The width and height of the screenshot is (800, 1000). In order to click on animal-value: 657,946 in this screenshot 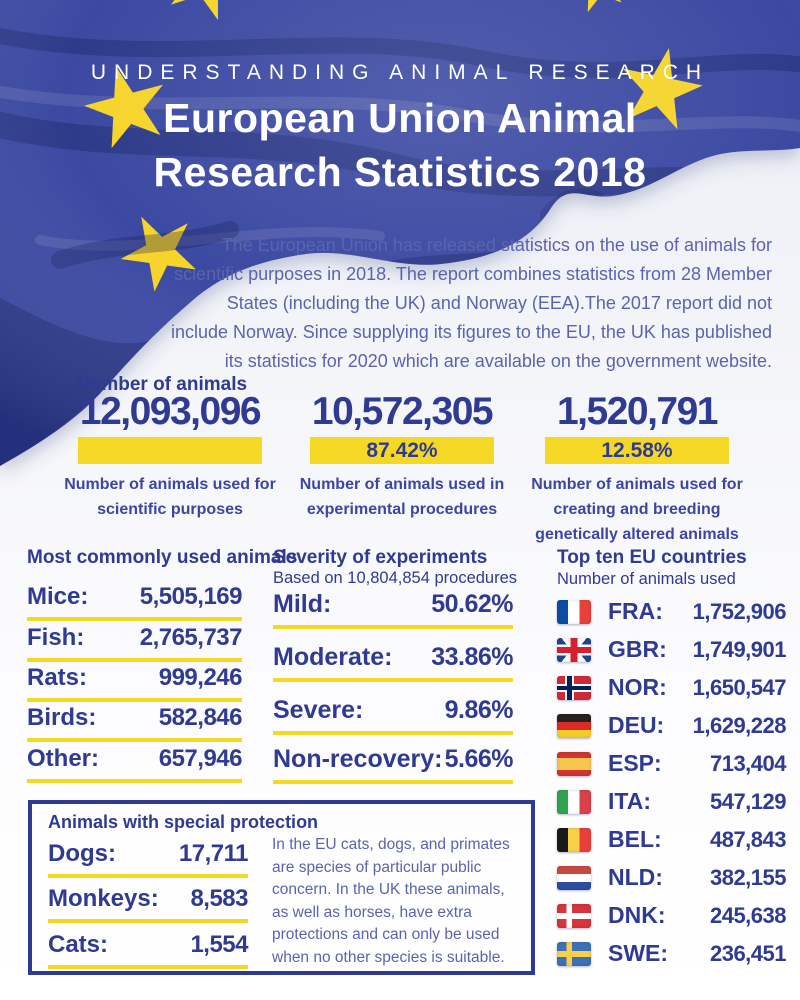, I will do `click(200, 758)`.